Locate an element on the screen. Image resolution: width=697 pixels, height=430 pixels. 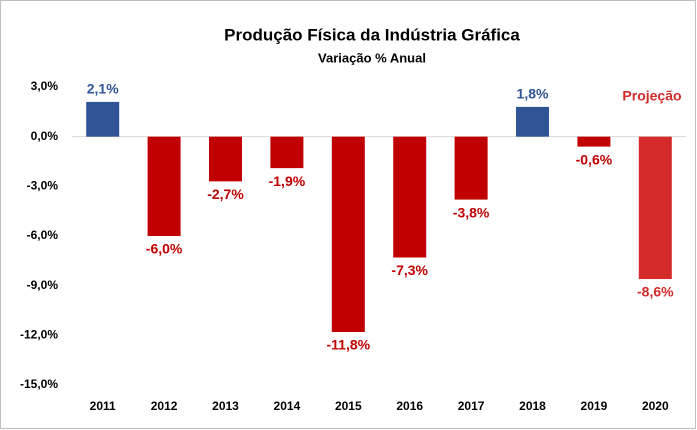
y-tick-label: -15,0% is located at coordinates (39, 384).